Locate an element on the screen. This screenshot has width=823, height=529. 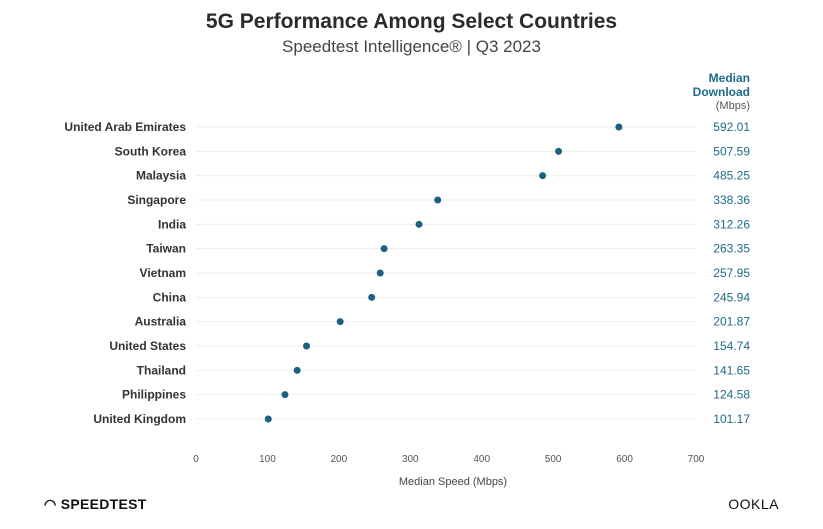
category-label: India is located at coordinates (172, 224).